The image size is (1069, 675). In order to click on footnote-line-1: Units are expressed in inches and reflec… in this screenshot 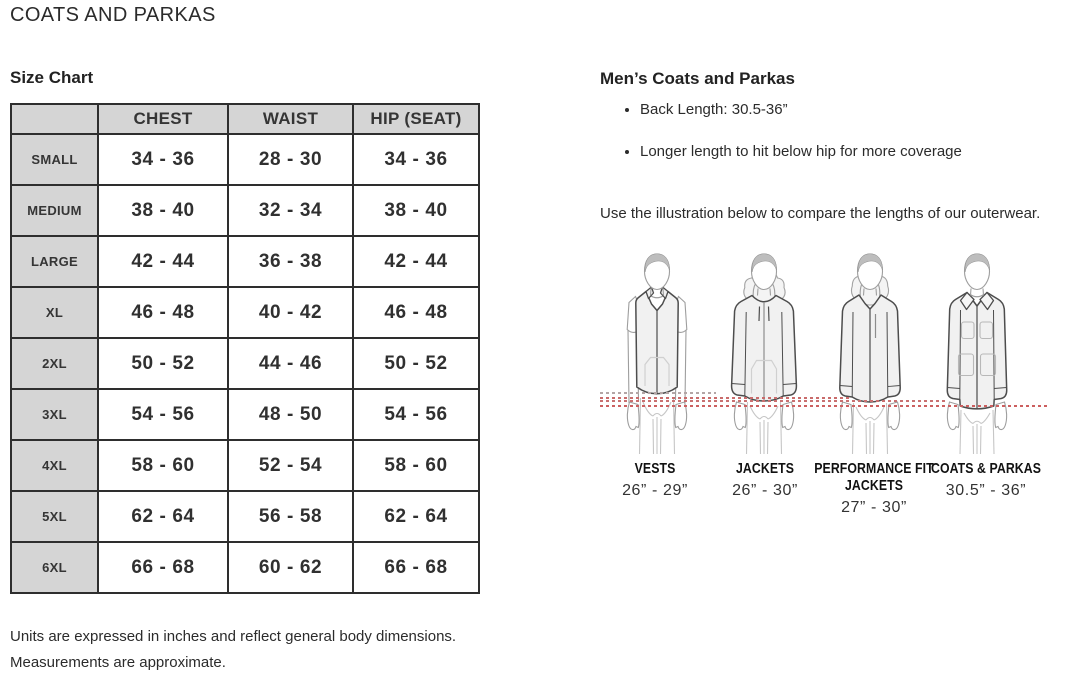, I will do `click(233, 636)`.